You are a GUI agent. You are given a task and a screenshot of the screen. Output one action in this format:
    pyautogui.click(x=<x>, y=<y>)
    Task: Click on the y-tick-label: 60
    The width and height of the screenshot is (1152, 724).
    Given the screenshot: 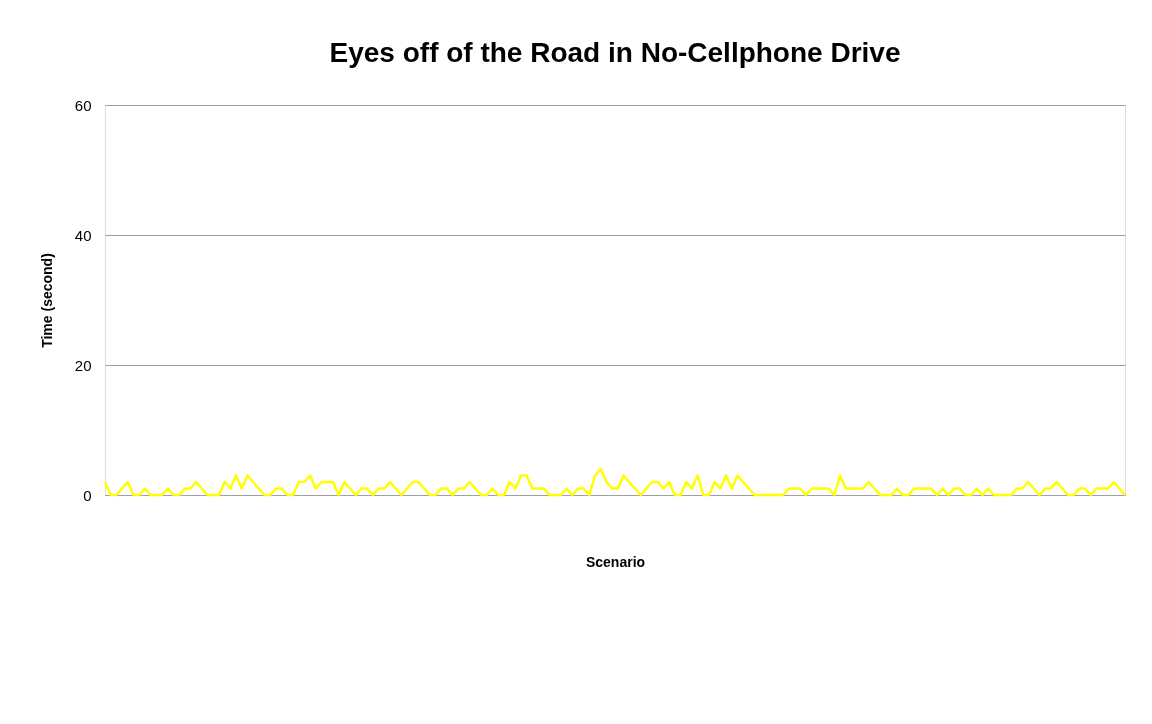 What is the action you would take?
    pyautogui.click(x=83, y=105)
    